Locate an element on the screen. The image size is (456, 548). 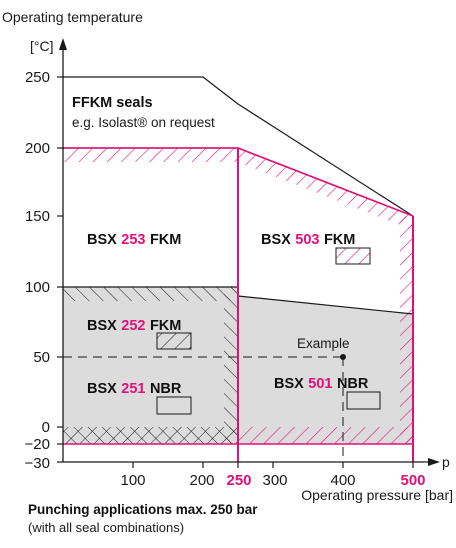
bsx501-legend-swatch is located at coordinates (363, 400).